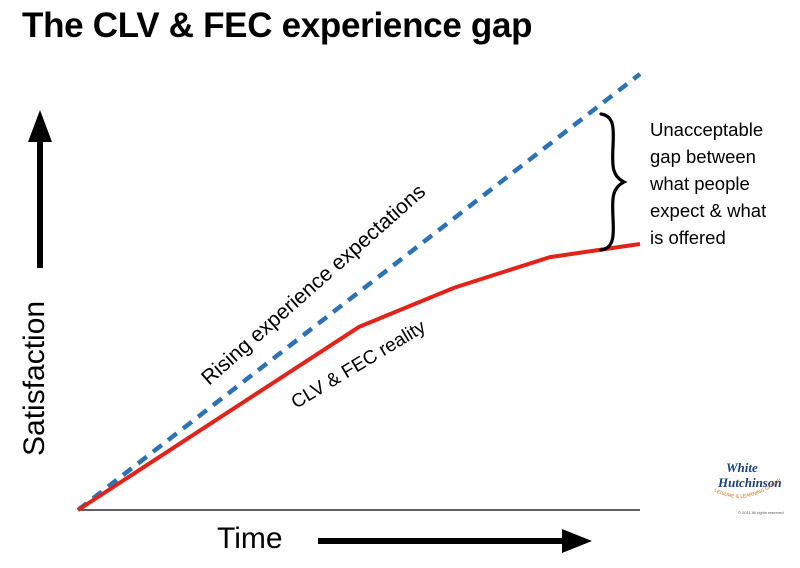 The width and height of the screenshot is (800, 568). Describe the element at coordinates (577, 541) in the screenshot. I see `x-axis-arrowhead` at that location.